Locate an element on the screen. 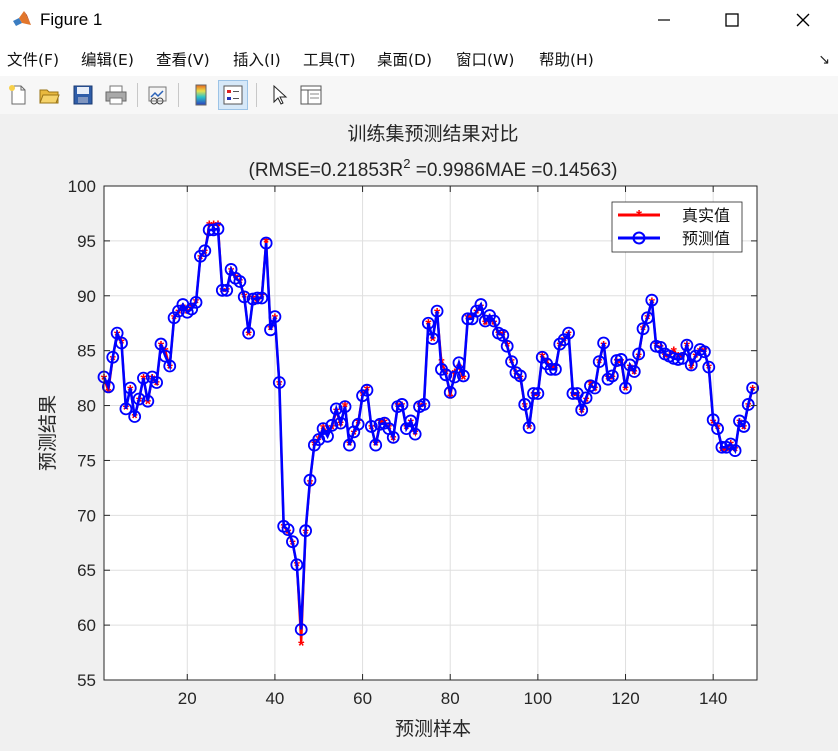 The width and height of the screenshot is (838, 751). link-plot-icon is located at coordinates (158, 95).